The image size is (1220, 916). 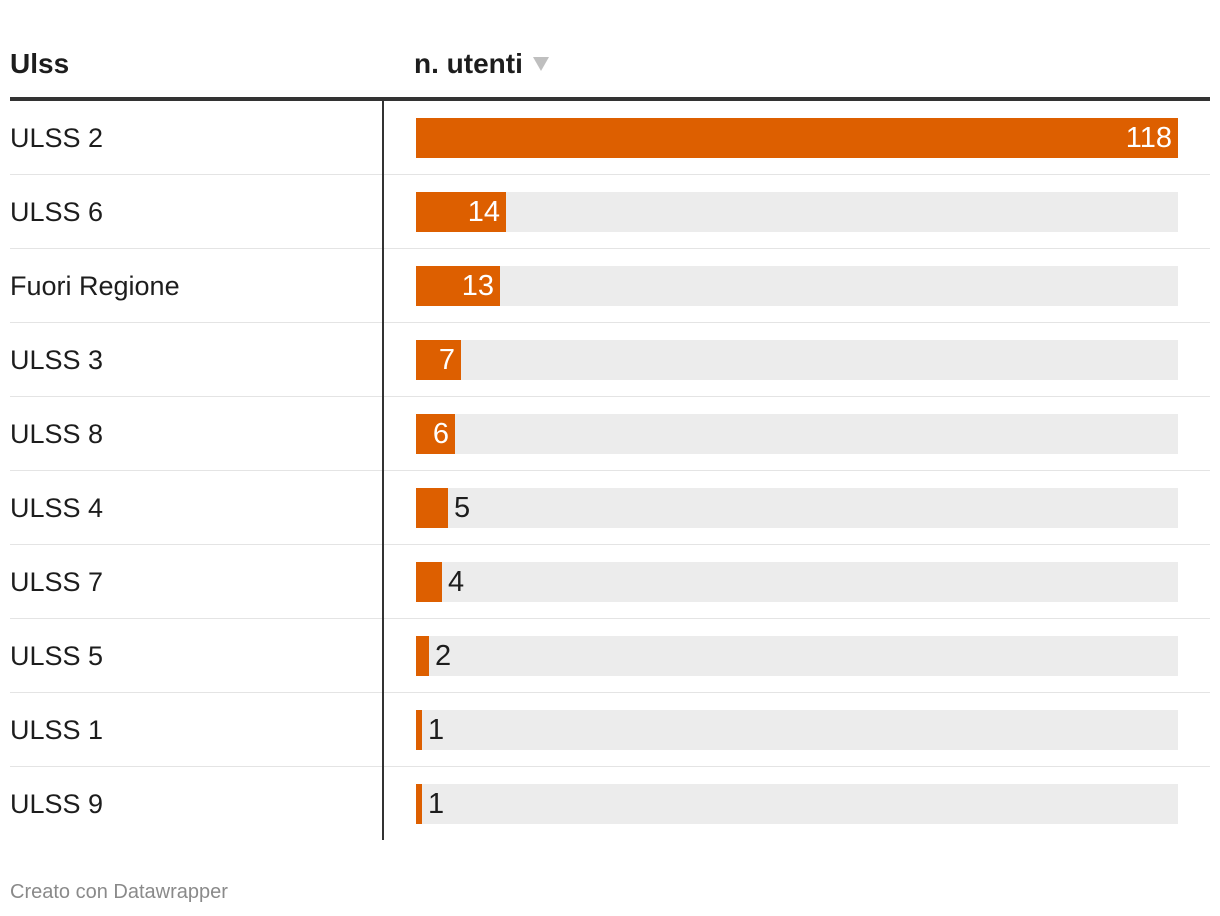 I want to click on table-row: ULSS 6 14, so click(x=610, y=212).